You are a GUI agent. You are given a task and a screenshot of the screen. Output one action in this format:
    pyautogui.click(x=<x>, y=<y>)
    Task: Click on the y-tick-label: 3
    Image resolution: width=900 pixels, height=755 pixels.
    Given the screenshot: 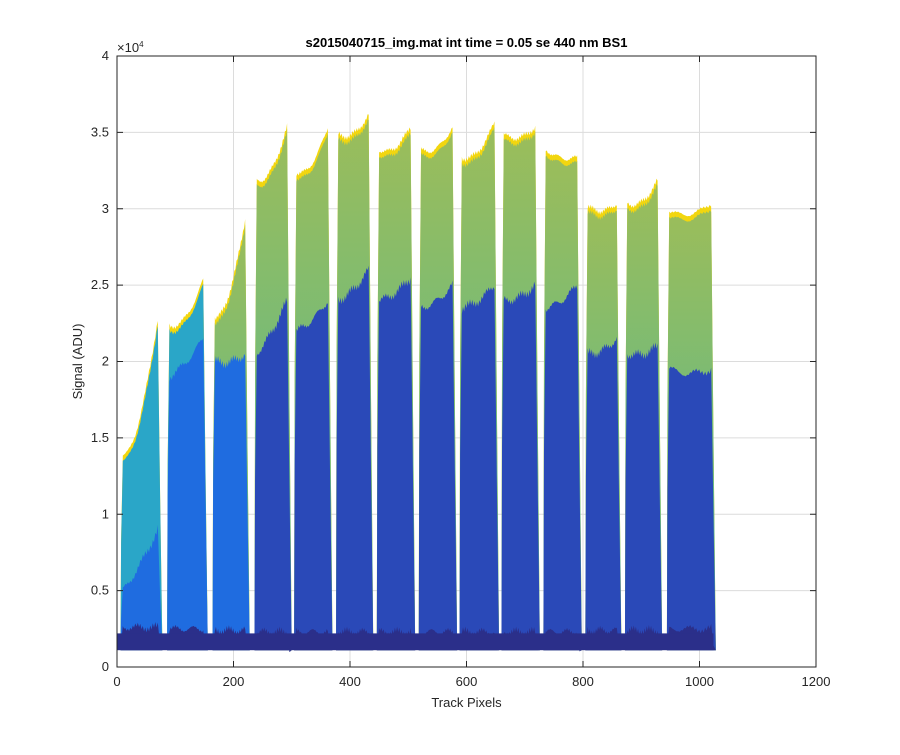 What is the action you would take?
    pyautogui.click(x=105, y=208)
    